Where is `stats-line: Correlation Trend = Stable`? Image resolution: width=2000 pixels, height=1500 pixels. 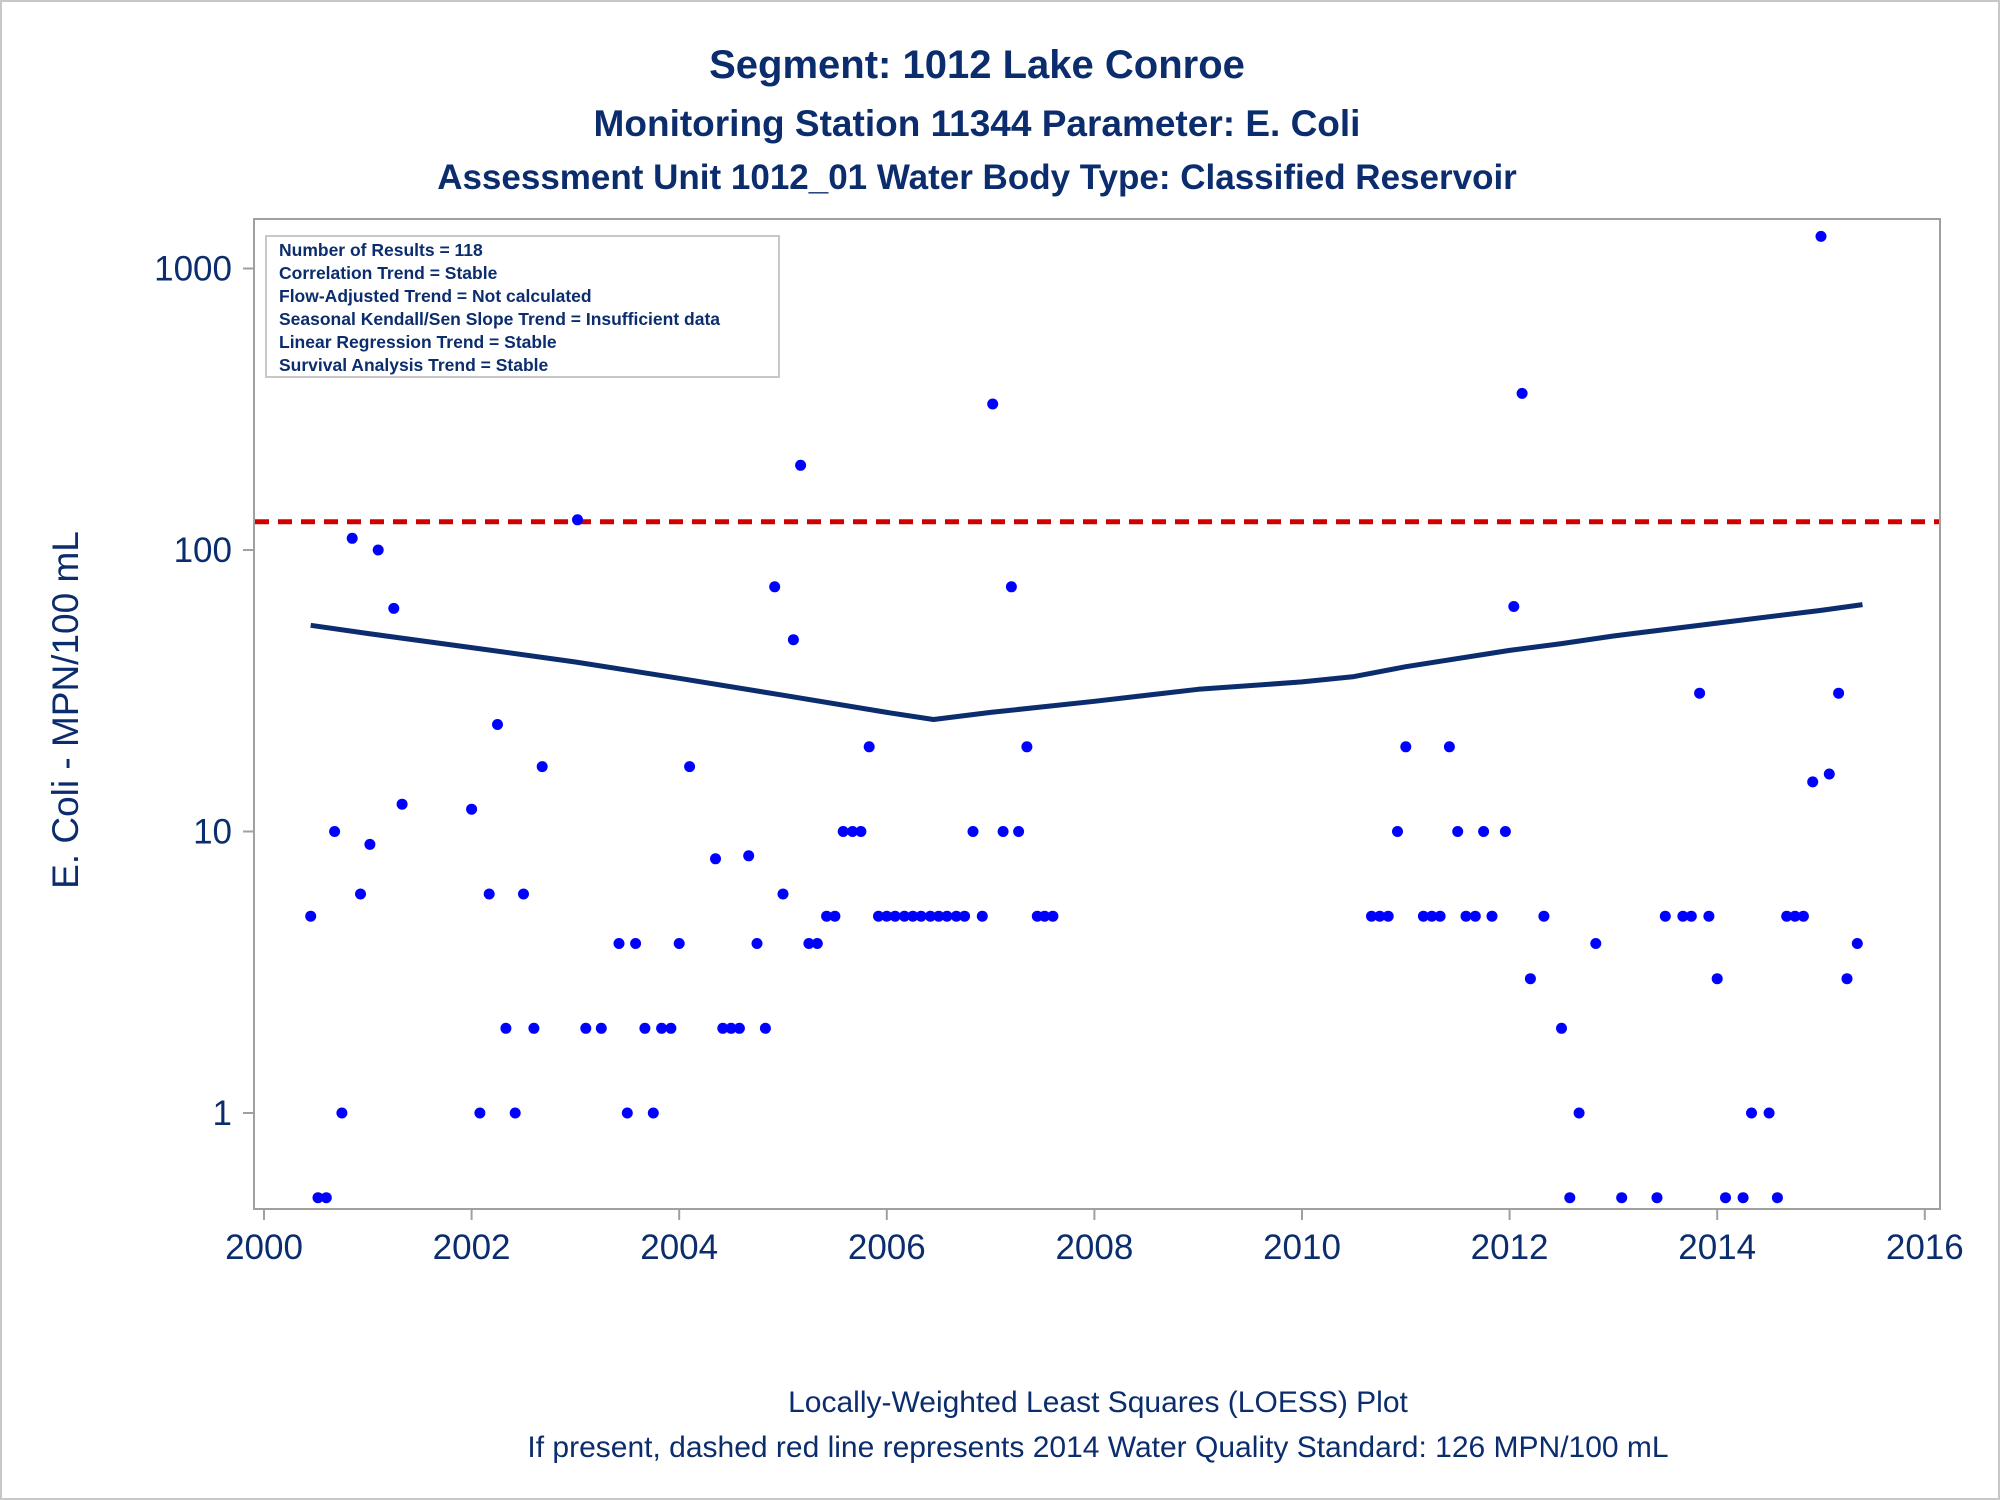
stats-line: Correlation Trend = Stable is located at coordinates (388, 273).